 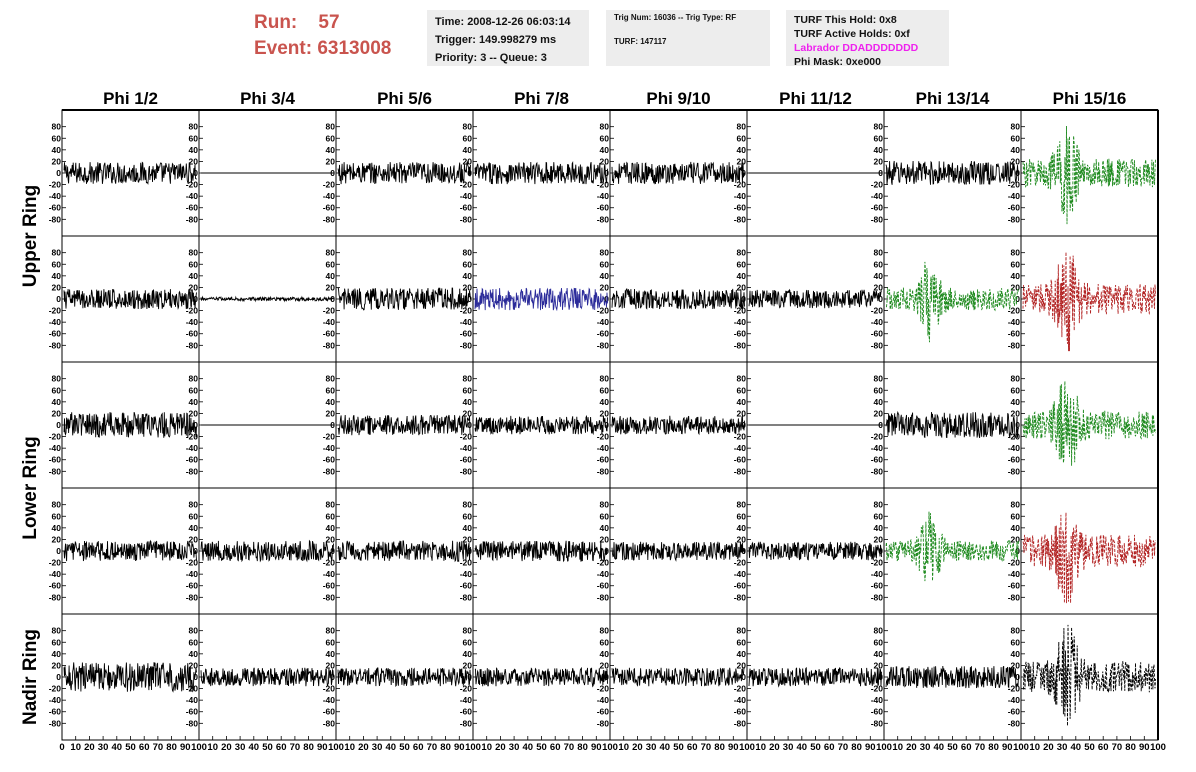 What do you see at coordinates (61, 747) in the screenshot?
I see `x-tick-label: 0` at bounding box center [61, 747].